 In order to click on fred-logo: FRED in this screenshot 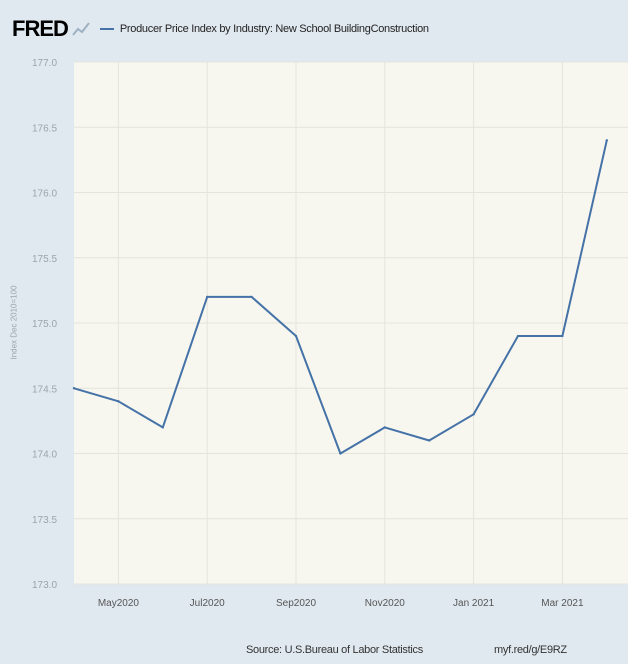, I will do `click(40, 28)`.